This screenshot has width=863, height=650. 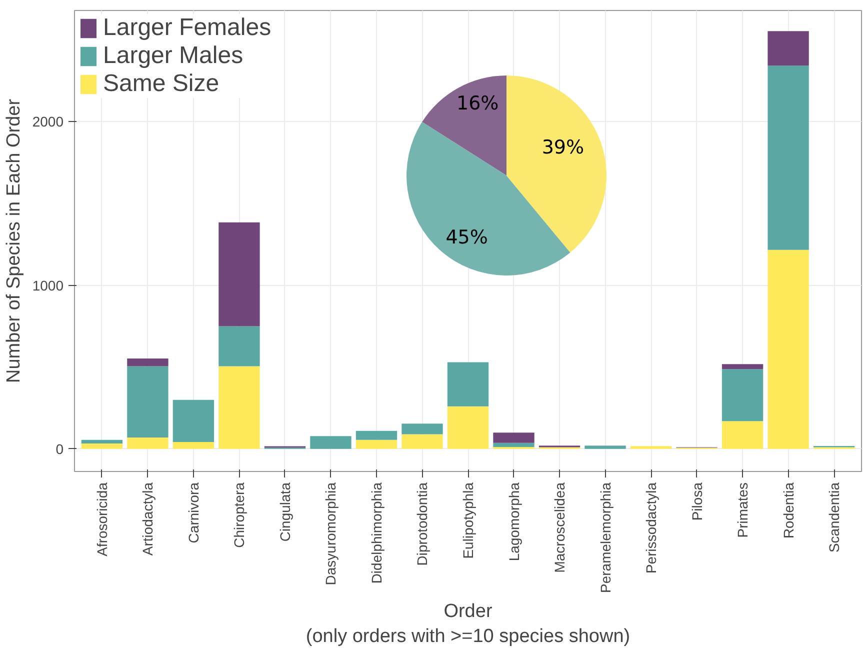 I want to click on x-tick-label: Rodentia, so click(x=788, y=510).